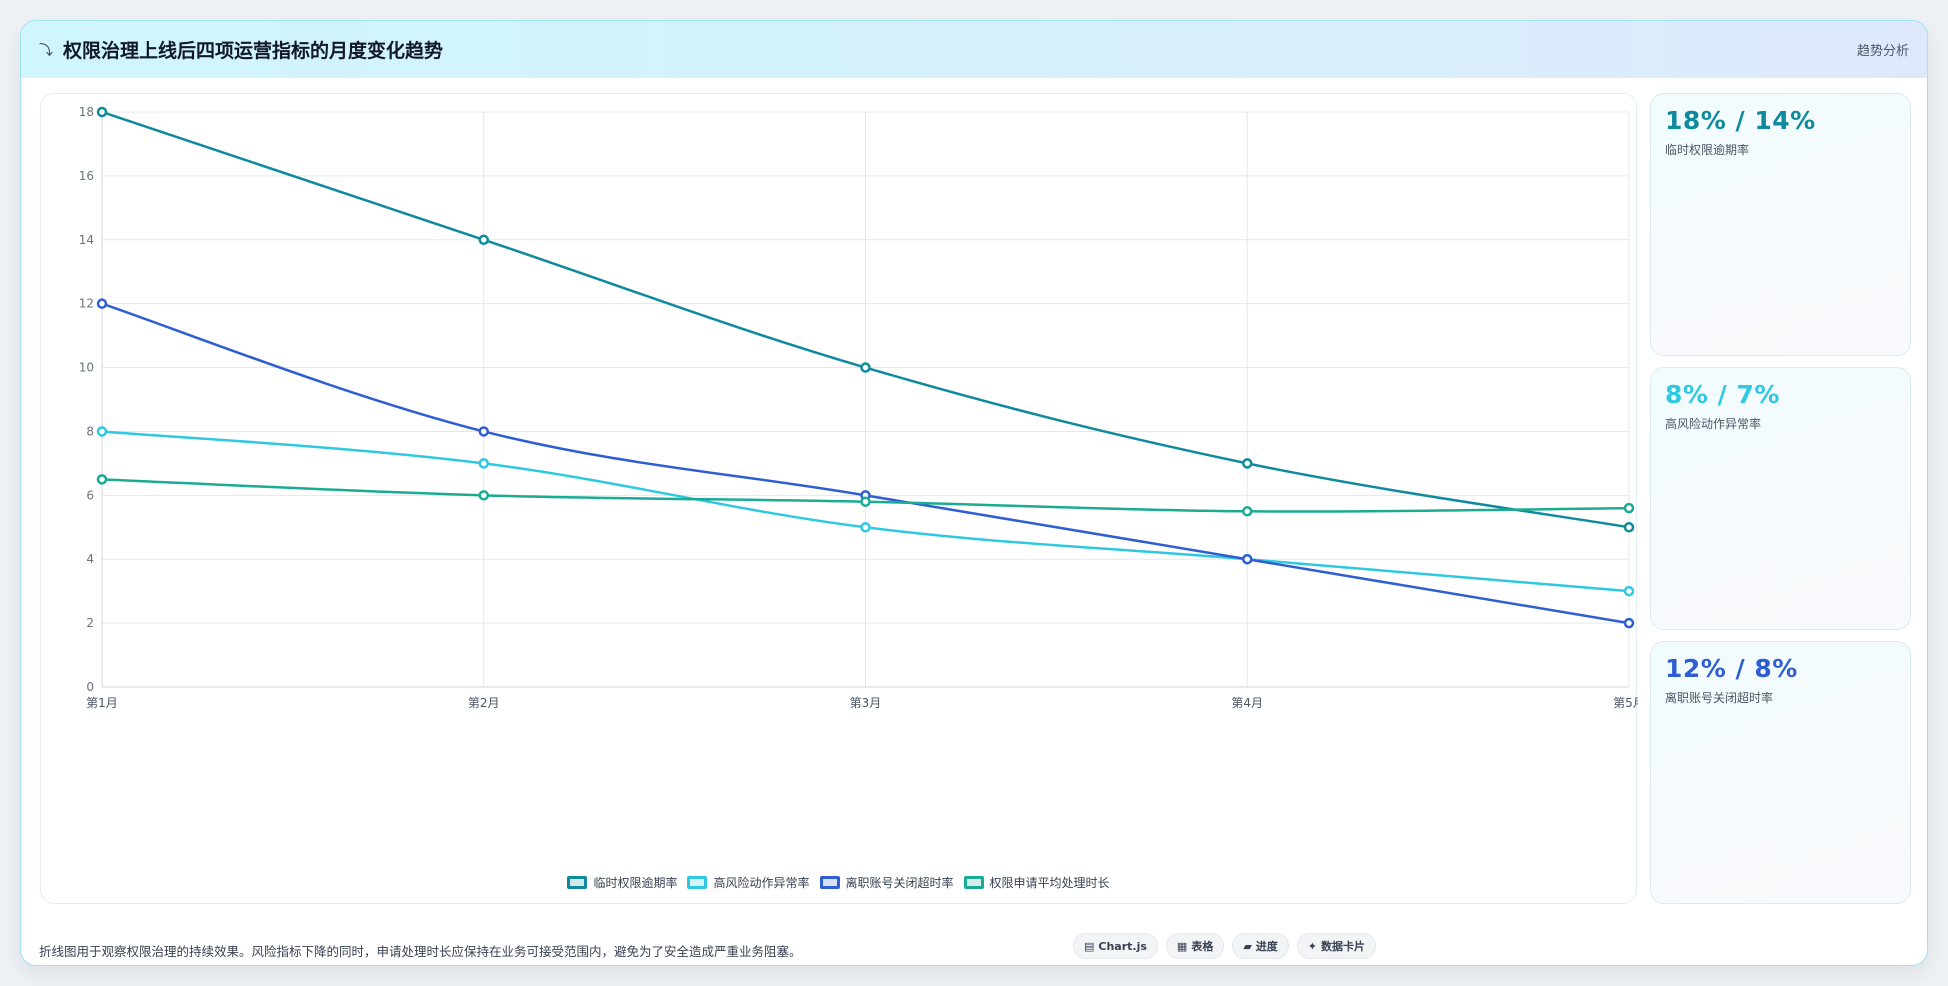 Image resolution: width=1948 pixels, height=986 pixels. What do you see at coordinates (484, 703) in the screenshot?
I see `x-tick-label: 第2月` at bounding box center [484, 703].